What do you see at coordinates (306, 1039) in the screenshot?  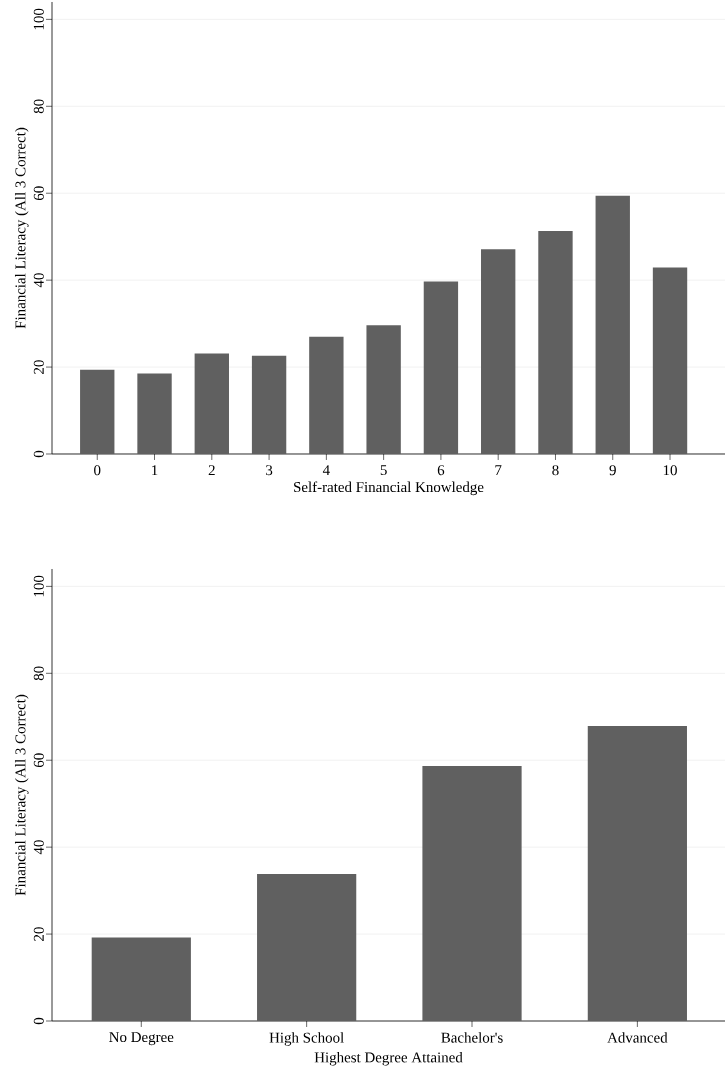 I see `x-tick-label: High School` at bounding box center [306, 1039].